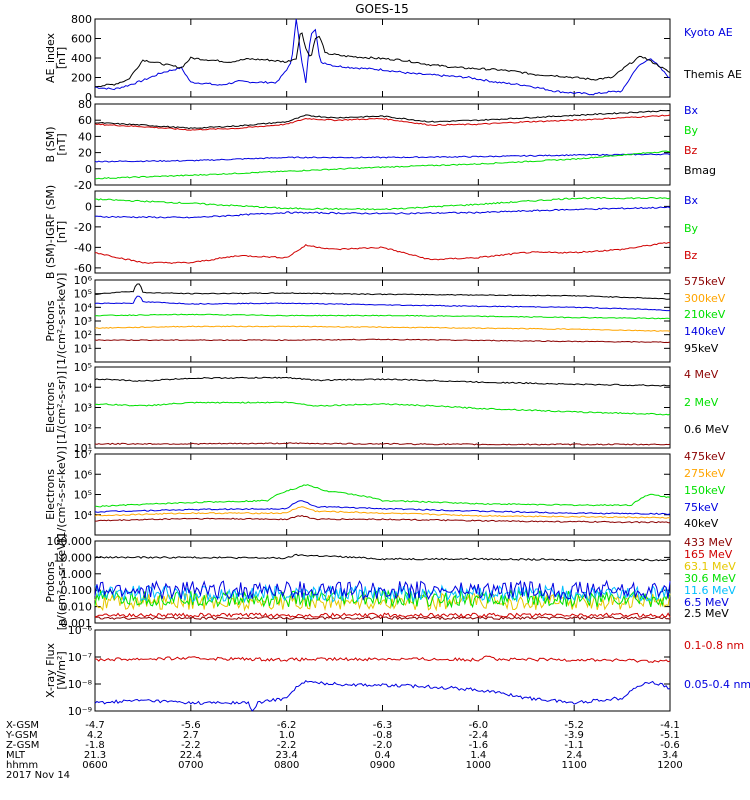 This screenshot has width=750, height=800. What do you see at coordinates (16, 755) in the screenshot?
I see `ephemeris-row-label: MLT` at bounding box center [16, 755].